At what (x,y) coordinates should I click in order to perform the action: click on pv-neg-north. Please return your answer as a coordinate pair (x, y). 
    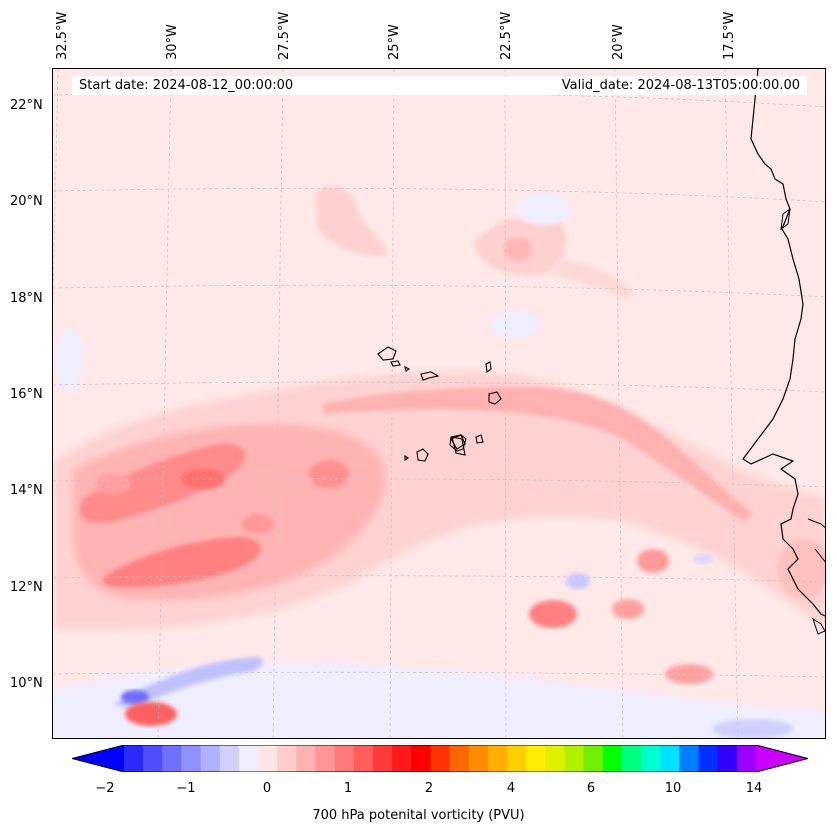
    Looking at the image, I should click on (543, 209).